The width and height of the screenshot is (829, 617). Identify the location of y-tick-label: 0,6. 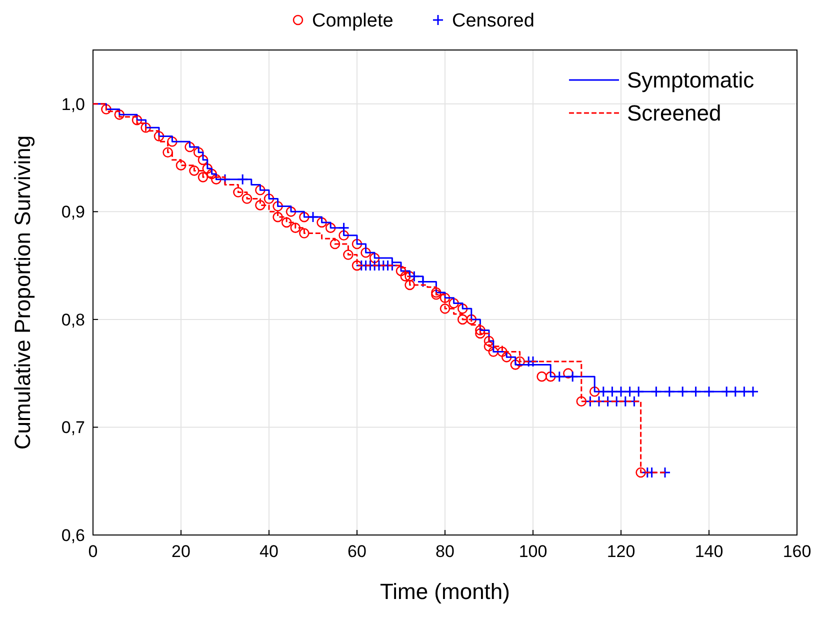
(73, 535).